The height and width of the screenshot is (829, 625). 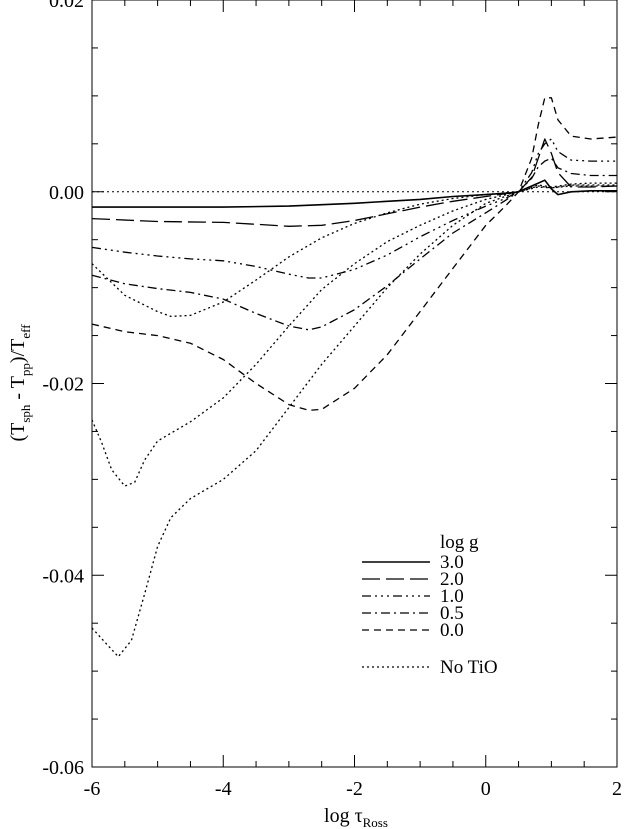 What do you see at coordinates (25, 413) in the screenshot?
I see `y-axis-label-sub: sph` at bounding box center [25, 413].